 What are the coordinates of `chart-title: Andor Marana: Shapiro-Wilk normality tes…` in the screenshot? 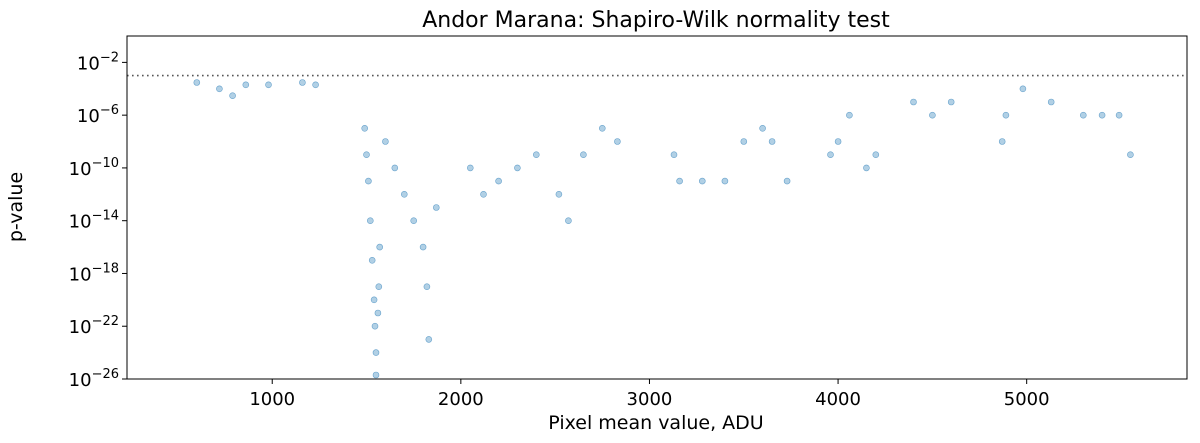 It's located at (656, 20).